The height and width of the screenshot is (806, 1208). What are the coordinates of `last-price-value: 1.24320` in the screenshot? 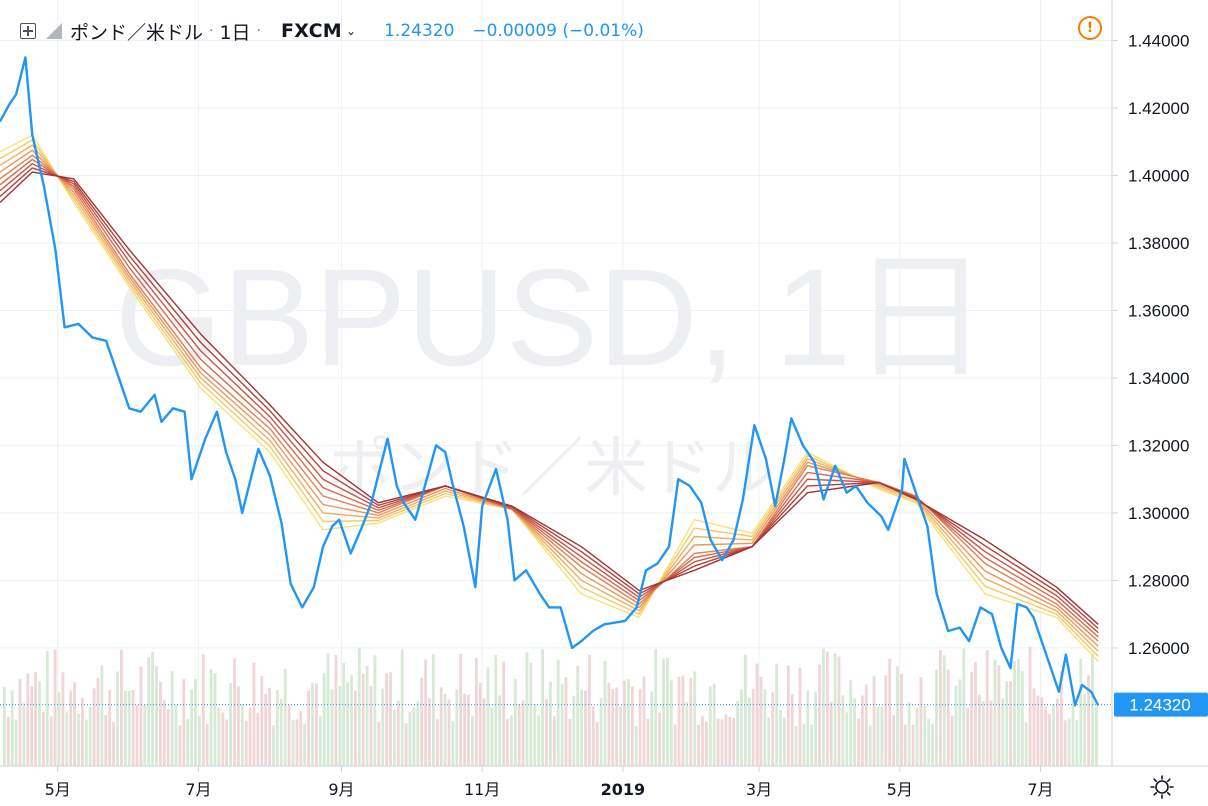 It's located at (419, 31).